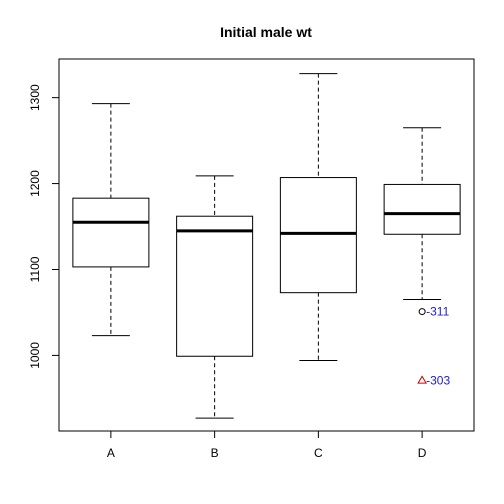 The width and height of the screenshot is (504, 504). Describe the element at coordinates (35, 97) in the screenshot. I see `y-tick-label-1300: 1300` at that location.